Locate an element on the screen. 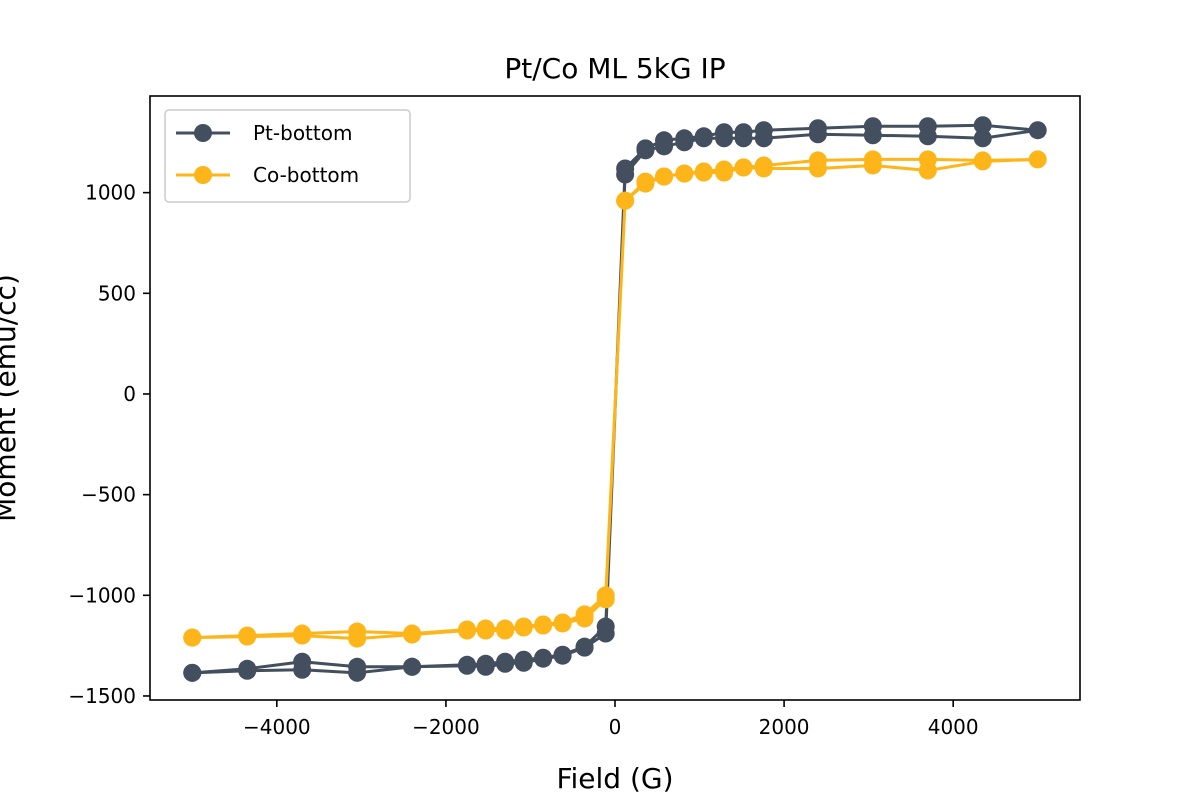 The width and height of the screenshot is (1200, 800). y-axis: −1500 −1000 −500 0 500 1000 is located at coordinates (109, 444).